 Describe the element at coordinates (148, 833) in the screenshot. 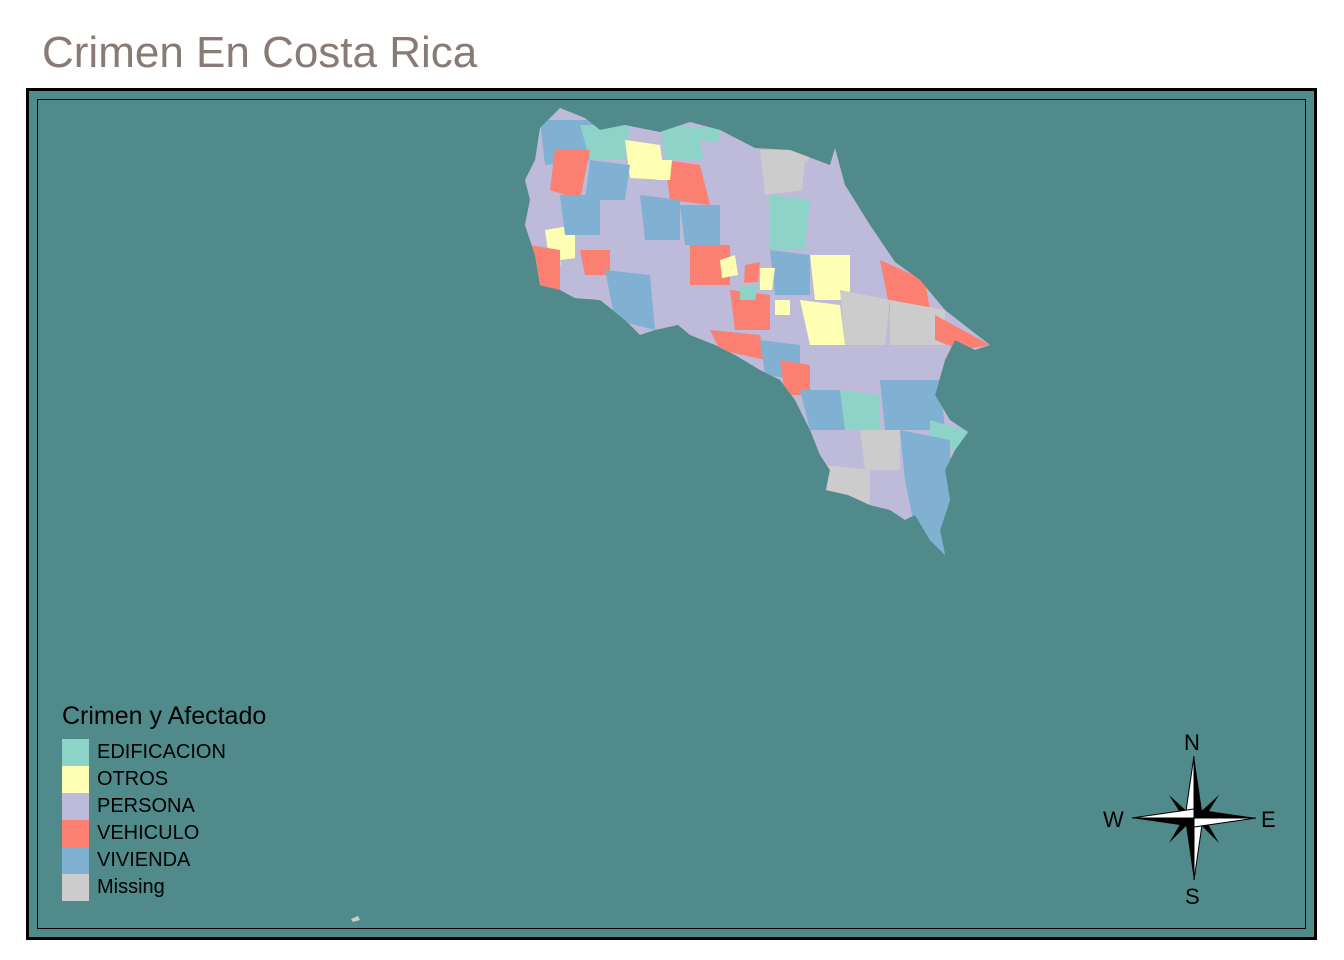

I see `legend-label: VEHICULO` at that location.